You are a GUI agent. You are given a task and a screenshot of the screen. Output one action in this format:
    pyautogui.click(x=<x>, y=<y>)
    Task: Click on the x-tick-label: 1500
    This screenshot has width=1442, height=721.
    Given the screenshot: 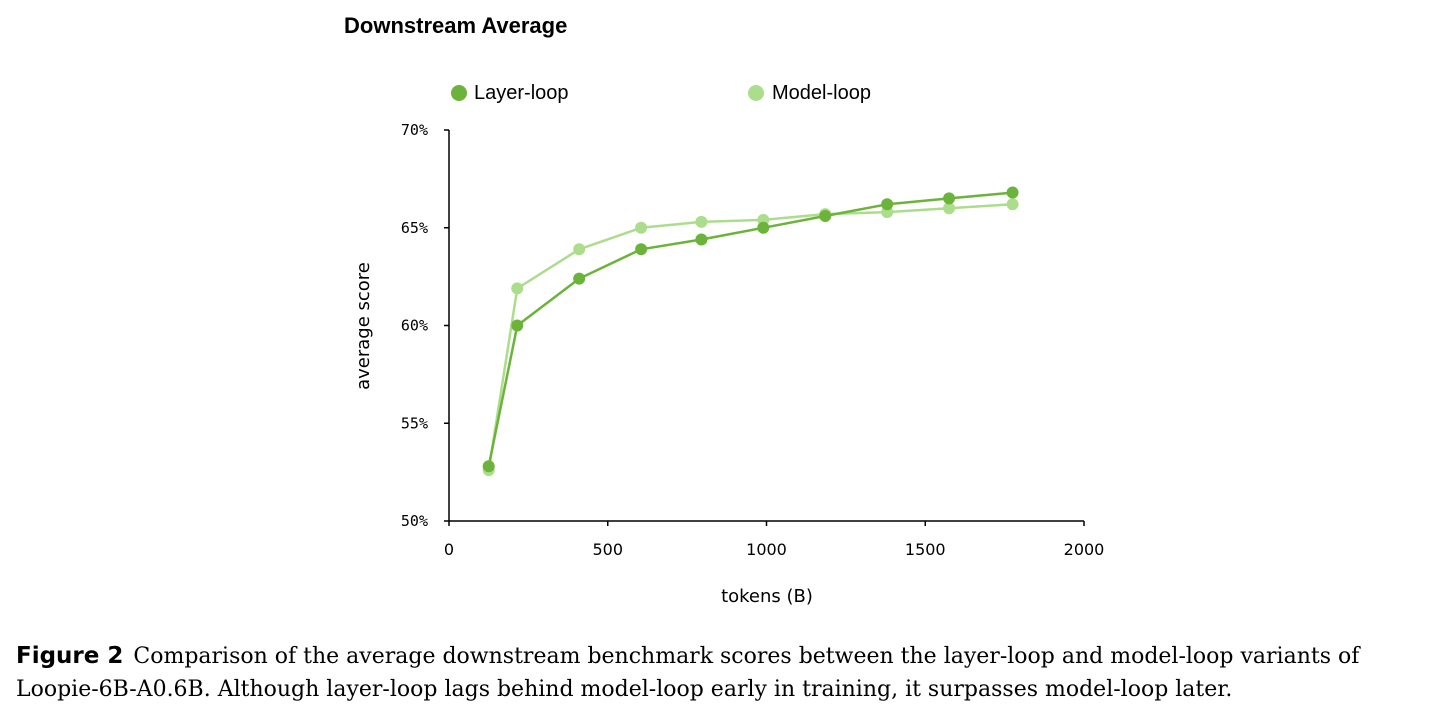 What is the action you would take?
    pyautogui.click(x=925, y=549)
    